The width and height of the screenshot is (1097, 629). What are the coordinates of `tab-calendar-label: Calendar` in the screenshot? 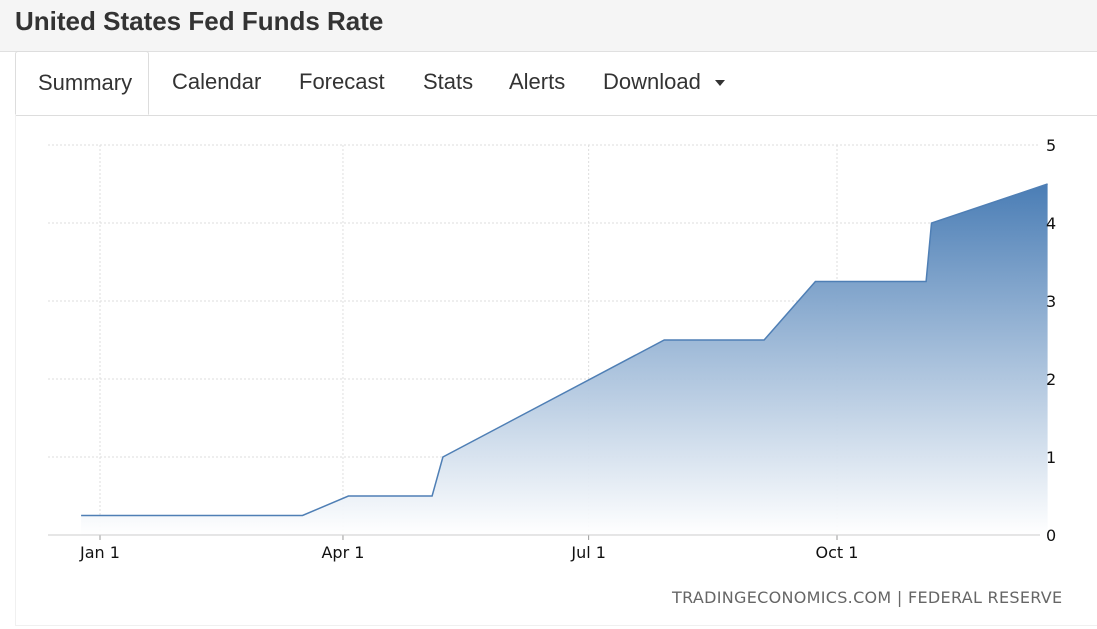 It's located at (217, 81).